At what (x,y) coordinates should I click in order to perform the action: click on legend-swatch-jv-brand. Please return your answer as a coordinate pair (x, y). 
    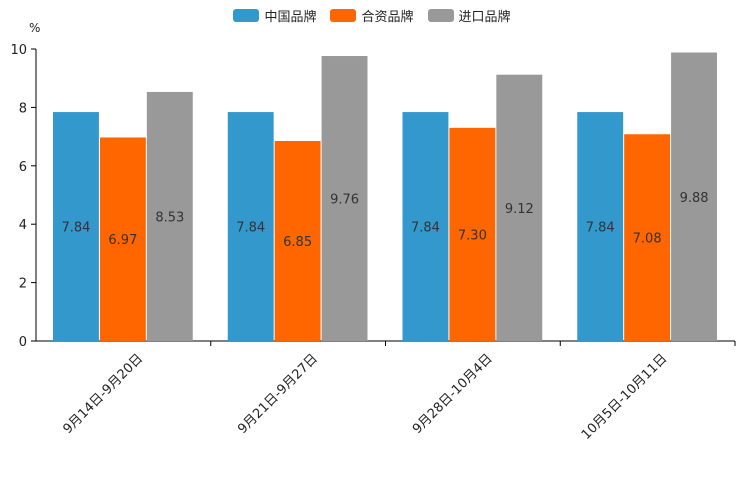
    Looking at the image, I should click on (343, 15).